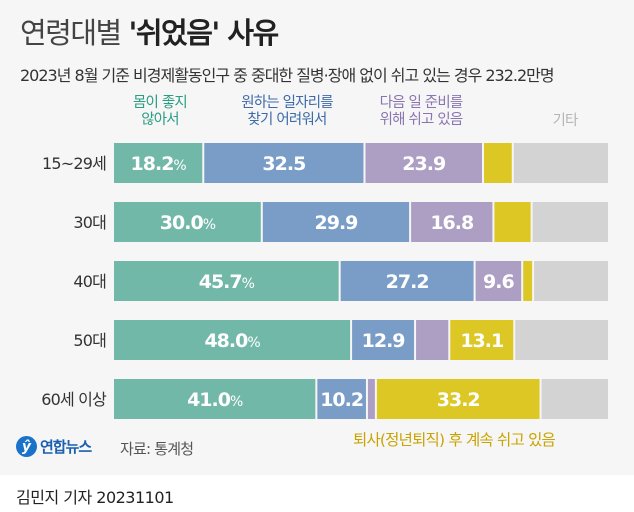  I want to click on logo-text: 연합뉴스, so click(66, 447).